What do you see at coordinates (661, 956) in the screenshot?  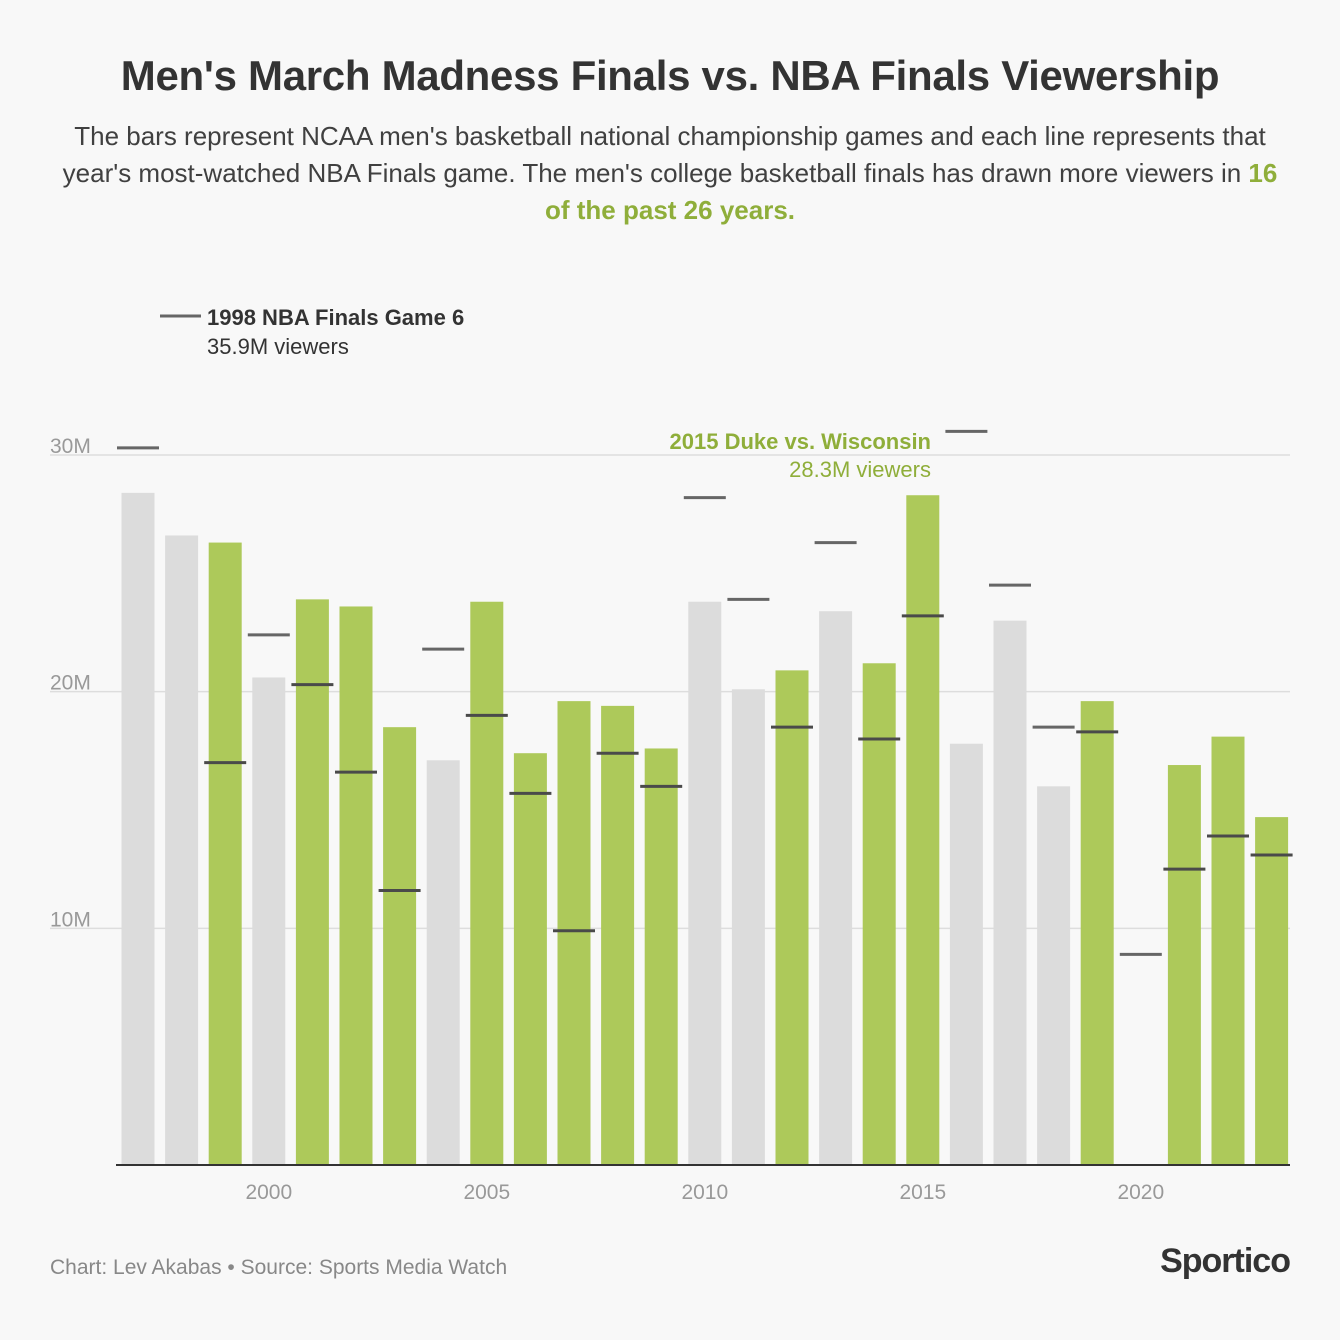 I see `ncaa-bar-2009` at bounding box center [661, 956].